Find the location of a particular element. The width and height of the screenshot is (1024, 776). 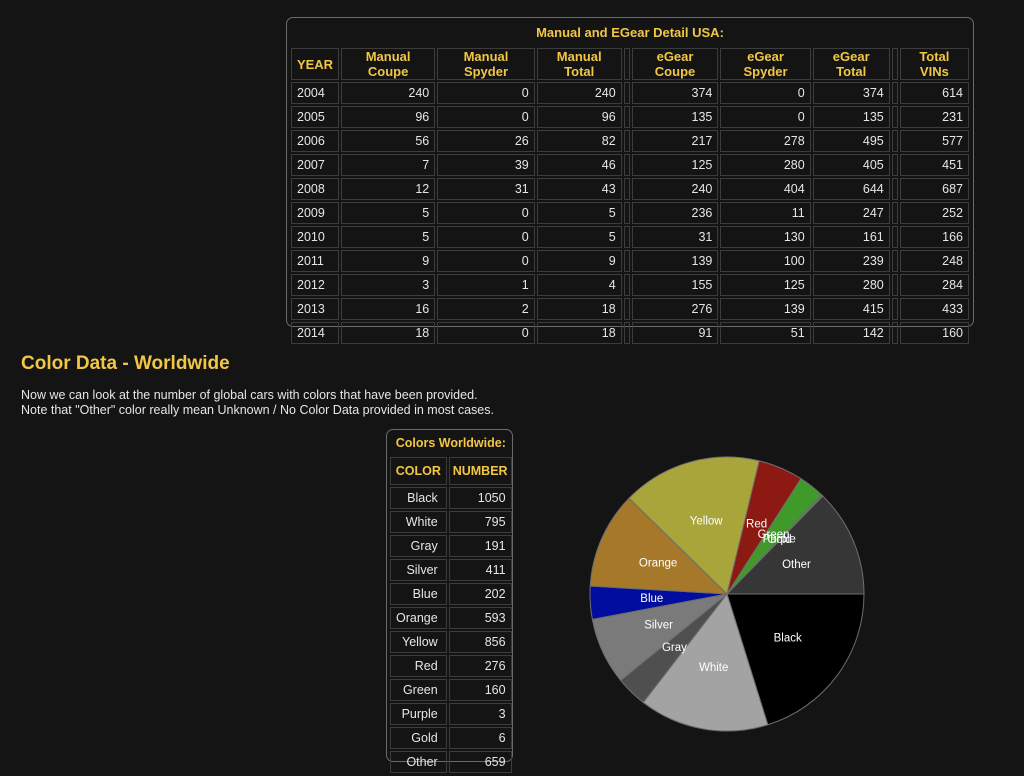

cell-year: 2008 is located at coordinates (315, 189).